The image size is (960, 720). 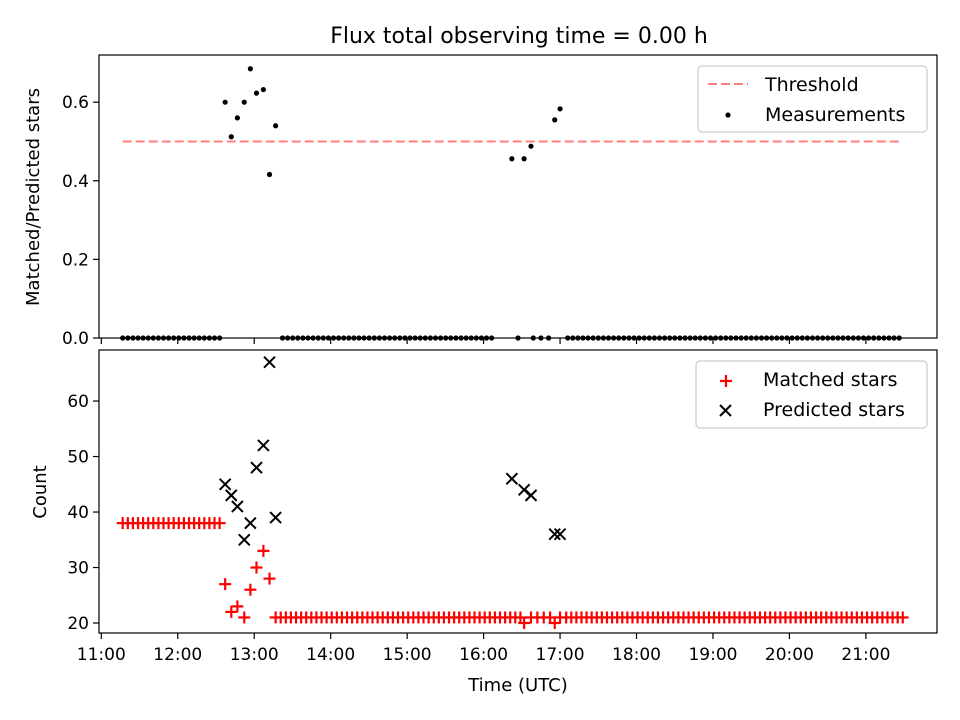 What do you see at coordinates (725, 410) in the screenshot?
I see `legend-predicted-swatch` at bounding box center [725, 410].